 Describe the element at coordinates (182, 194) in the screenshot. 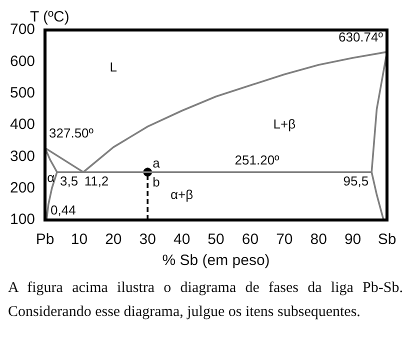

I see `annotation: α+β` at that location.